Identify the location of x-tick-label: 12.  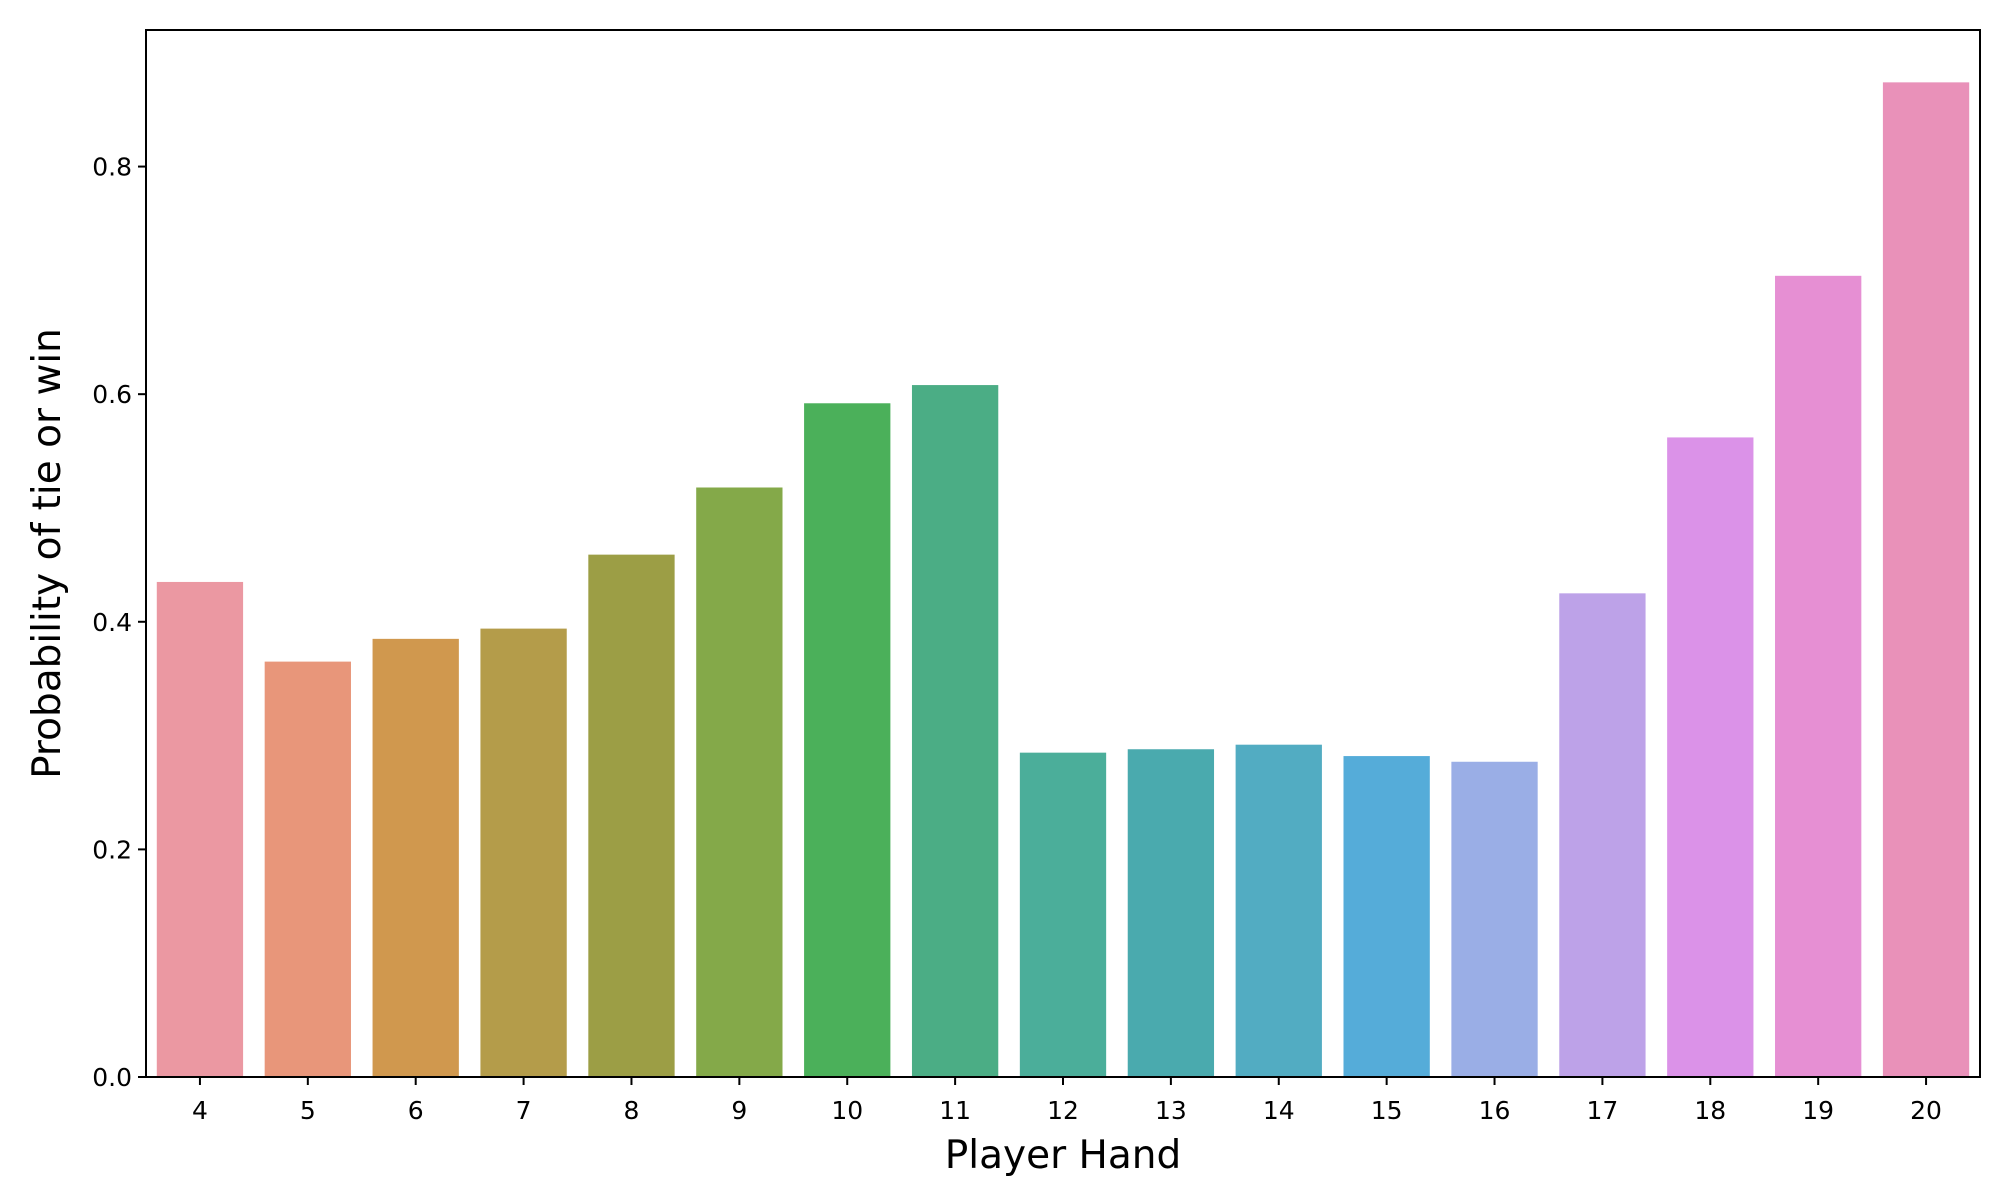
(1063, 1110).